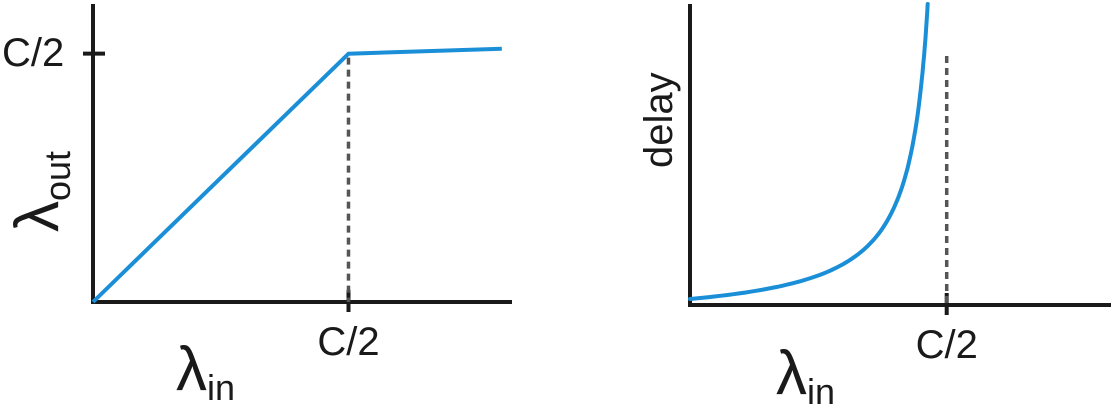  I want to click on svg-text: λout, so click(40, 191).